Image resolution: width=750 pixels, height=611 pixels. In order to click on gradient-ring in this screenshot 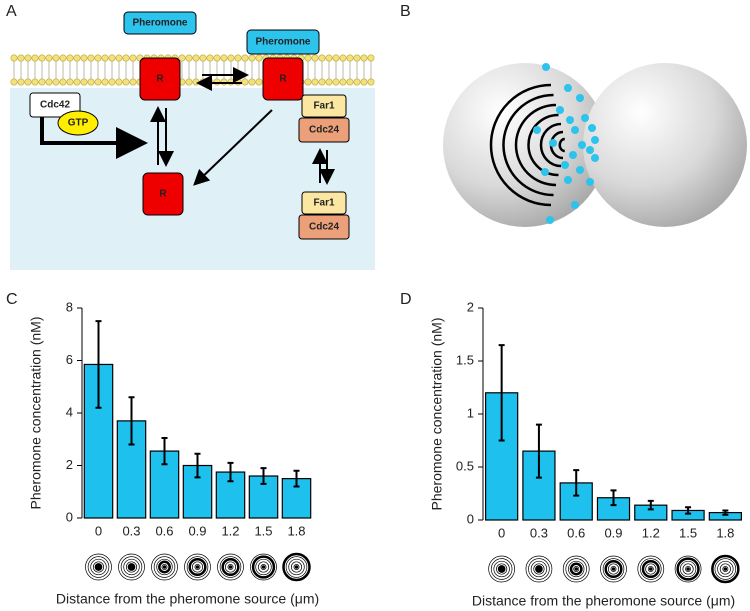, I will do `click(550, 145)`.